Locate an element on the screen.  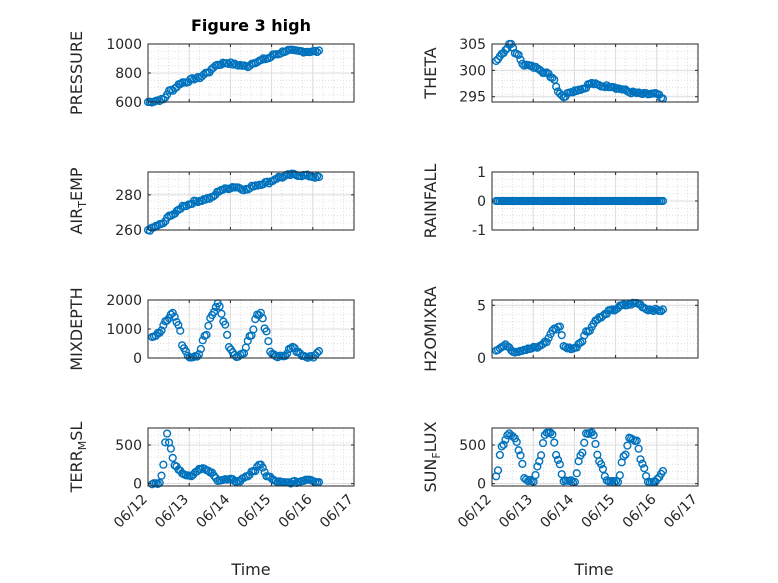
y-axis-label: SUNFLUX is located at coordinates (432, 456).